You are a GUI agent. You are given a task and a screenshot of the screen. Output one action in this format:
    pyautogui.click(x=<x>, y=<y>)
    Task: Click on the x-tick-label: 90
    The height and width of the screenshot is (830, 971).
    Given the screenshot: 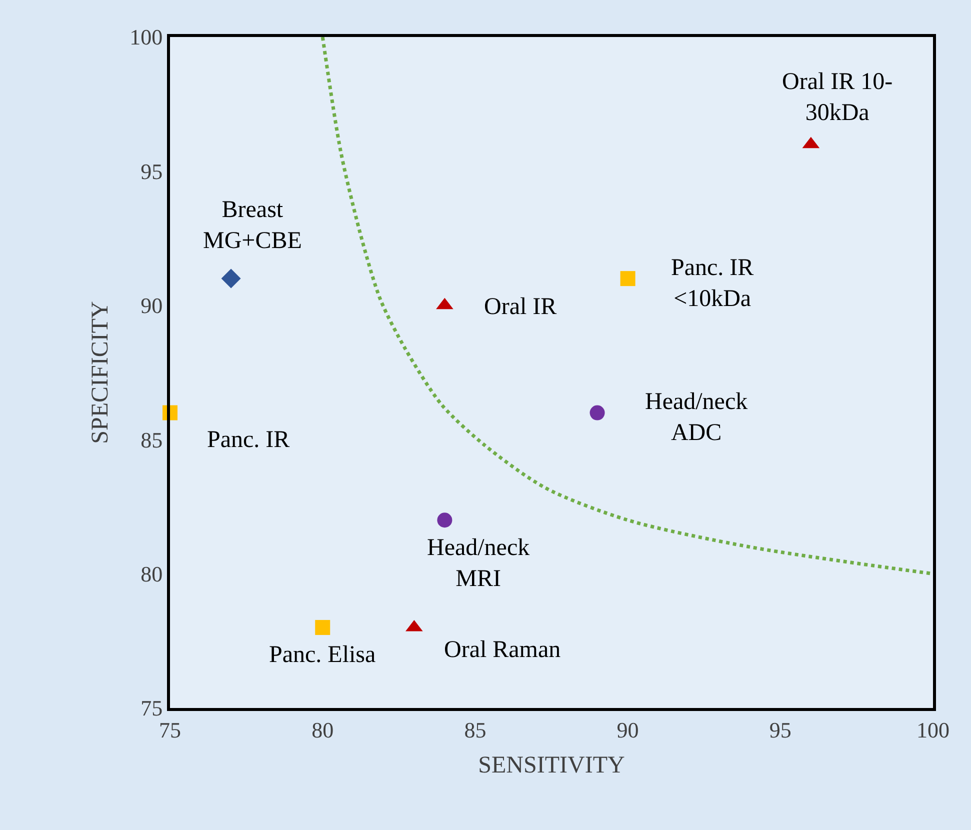 What is the action you would take?
    pyautogui.click(x=627, y=729)
    